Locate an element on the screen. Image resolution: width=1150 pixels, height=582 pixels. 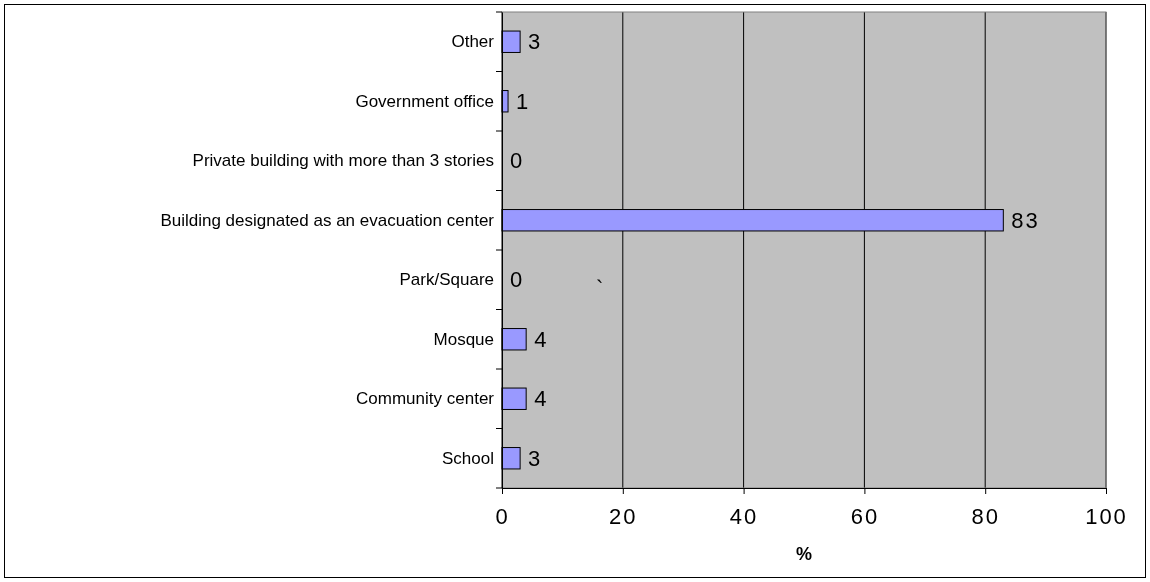
y-tick-label: Mosque is located at coordinates (463, 339).